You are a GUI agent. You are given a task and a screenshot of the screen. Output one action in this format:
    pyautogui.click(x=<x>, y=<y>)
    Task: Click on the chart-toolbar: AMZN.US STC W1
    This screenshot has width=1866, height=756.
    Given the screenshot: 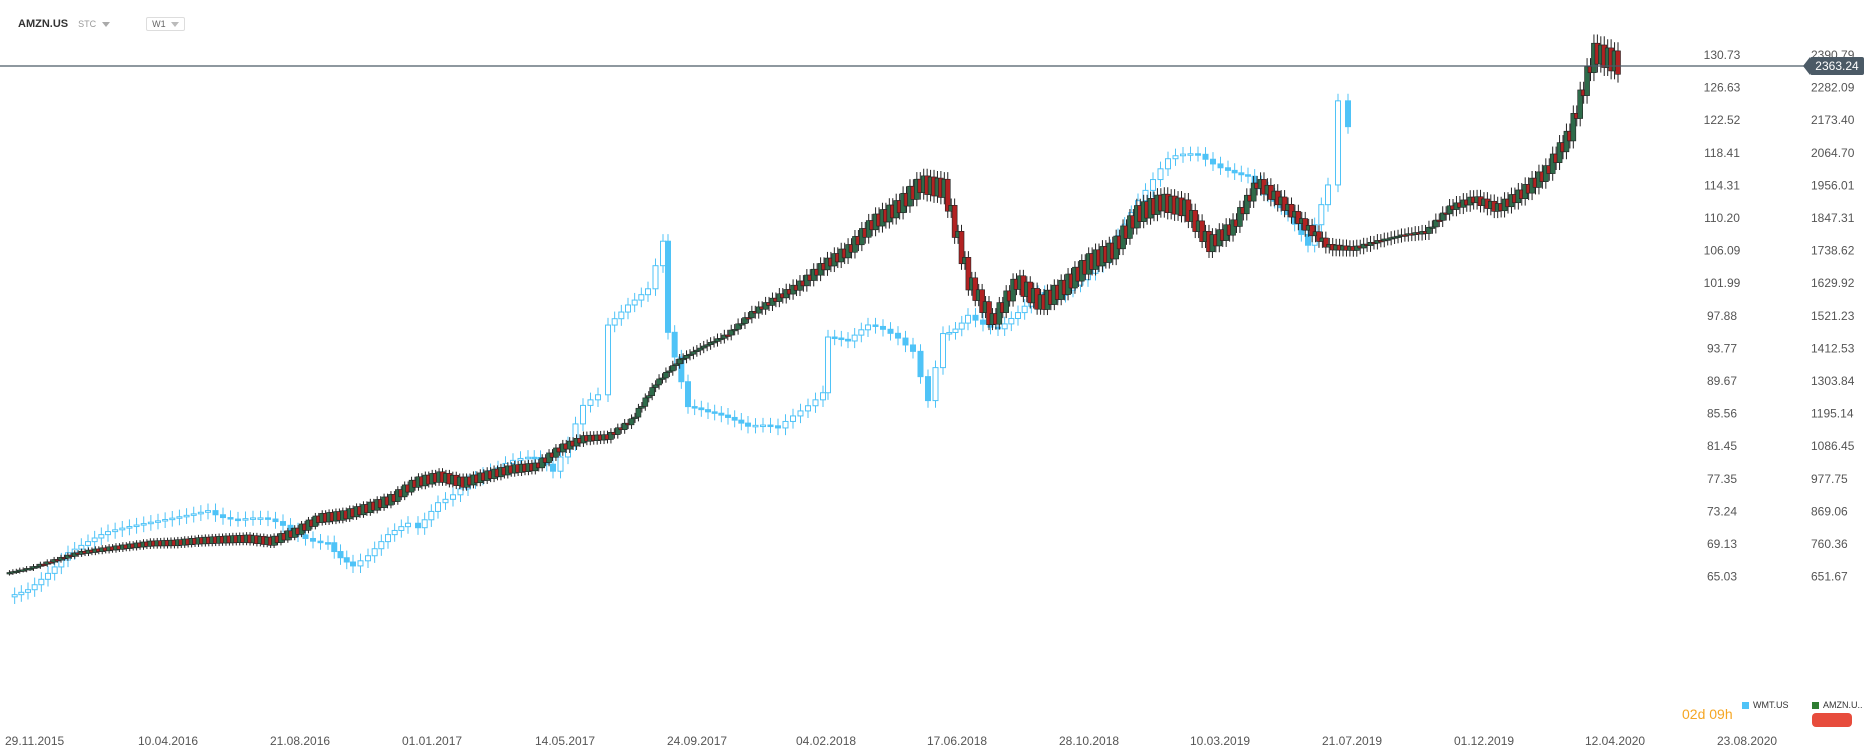 What is the action you would take?
    pyautogui.click(x=101, y=24)
    